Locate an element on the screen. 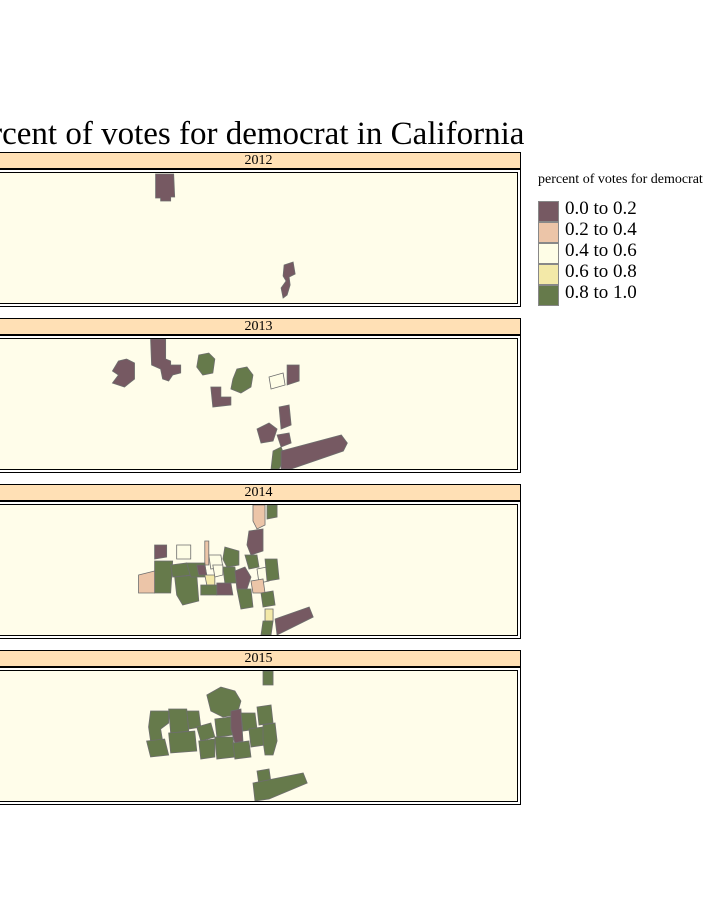 This screenshot has width=720, height=921. legend-label: 0.4 to 0.6 is located at coordinates (601, 250).